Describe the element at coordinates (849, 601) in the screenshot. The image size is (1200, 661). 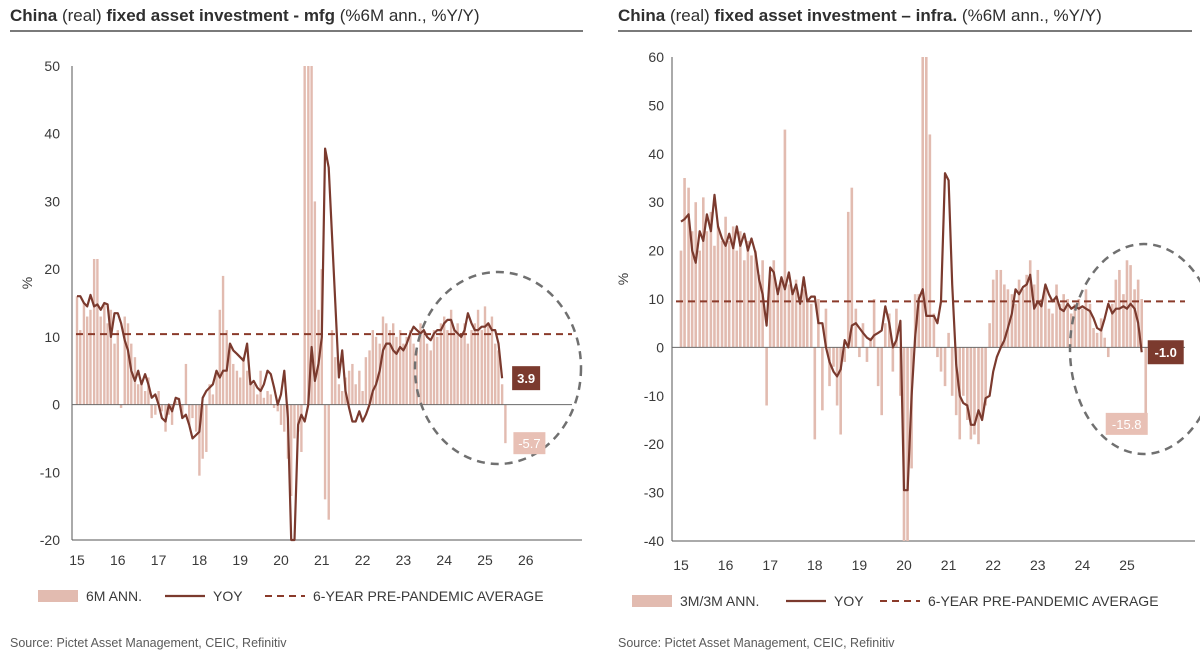
I see `legend-line-label: YOY` at that location.